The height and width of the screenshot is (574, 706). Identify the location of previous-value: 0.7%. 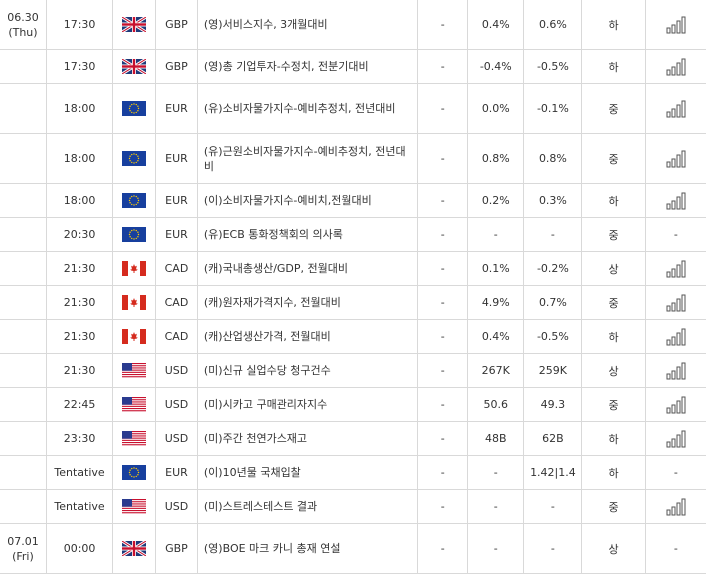
(553, 302).